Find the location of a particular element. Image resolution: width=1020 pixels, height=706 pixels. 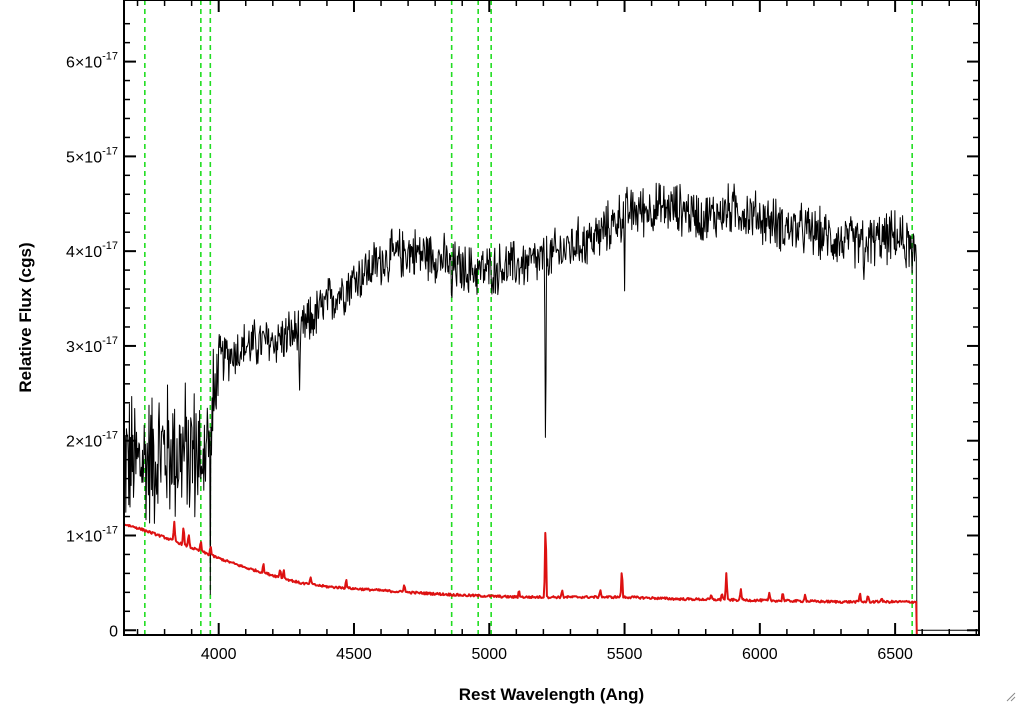

y-tick-label: 3×10⁻¹⁷ is located at coordinates (92, 345).